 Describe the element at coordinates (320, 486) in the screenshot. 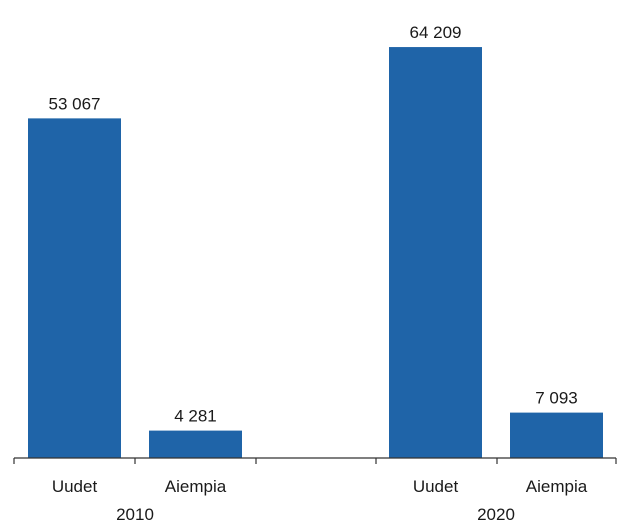

I see `category-labels-layer: Uudet Aiempia Uudet Aiempia` at that location.